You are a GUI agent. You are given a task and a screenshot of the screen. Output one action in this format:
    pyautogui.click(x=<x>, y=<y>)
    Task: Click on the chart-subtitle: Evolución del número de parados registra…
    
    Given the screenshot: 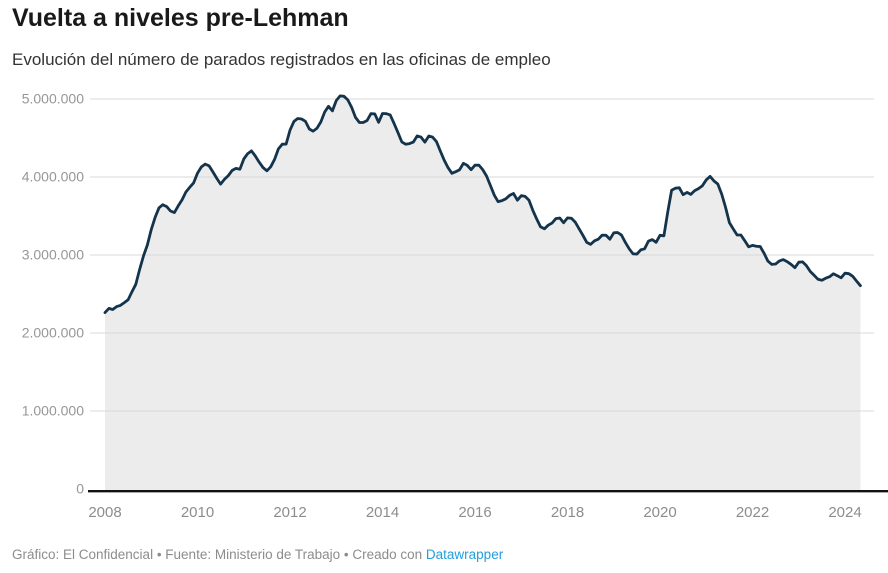 What is the action you would take?
    pyautogui.click(x=281, y=59)
    